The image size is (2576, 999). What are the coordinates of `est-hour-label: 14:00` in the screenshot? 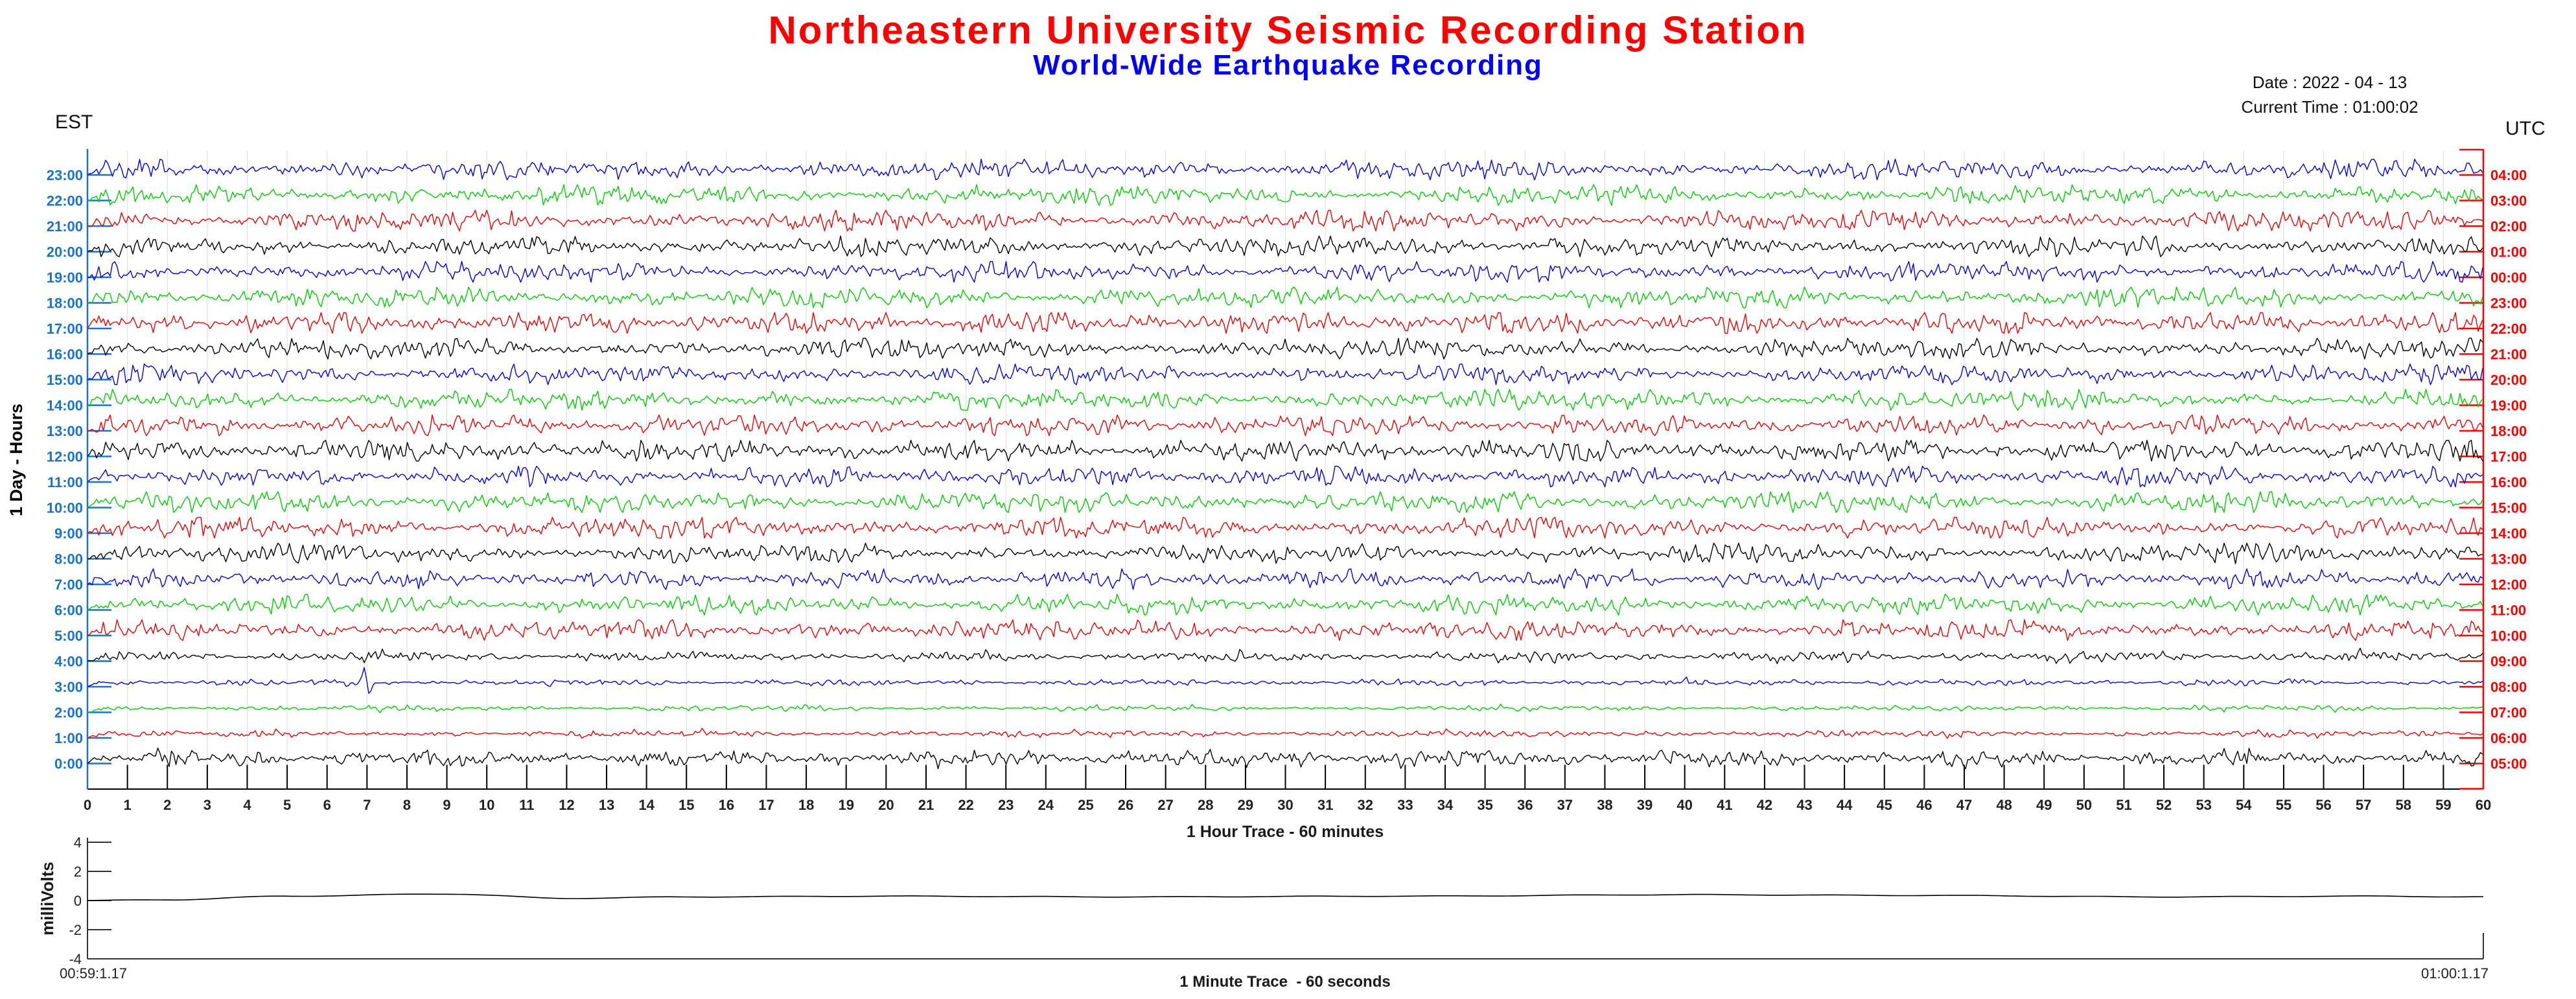 It's located at (65, 406).